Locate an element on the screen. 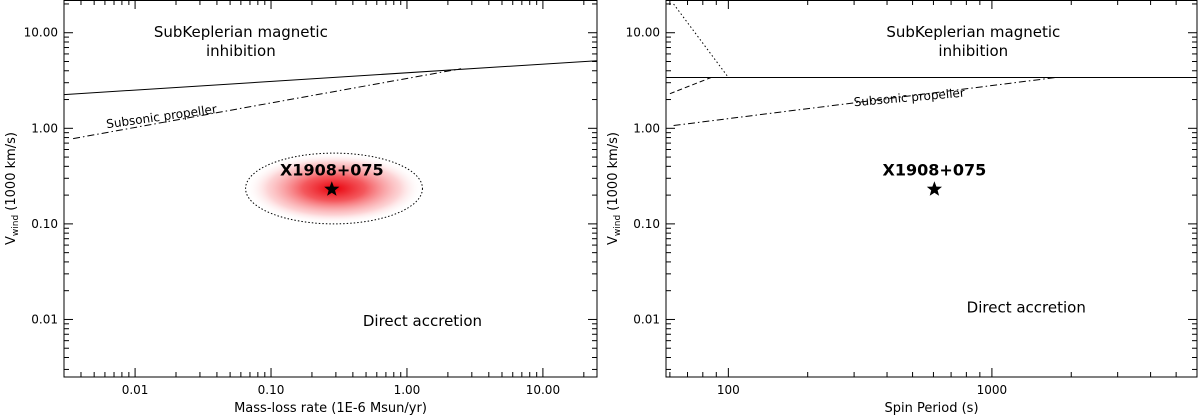  x-axis-label: Spin Period (s) is located at coordinates (931, 408).